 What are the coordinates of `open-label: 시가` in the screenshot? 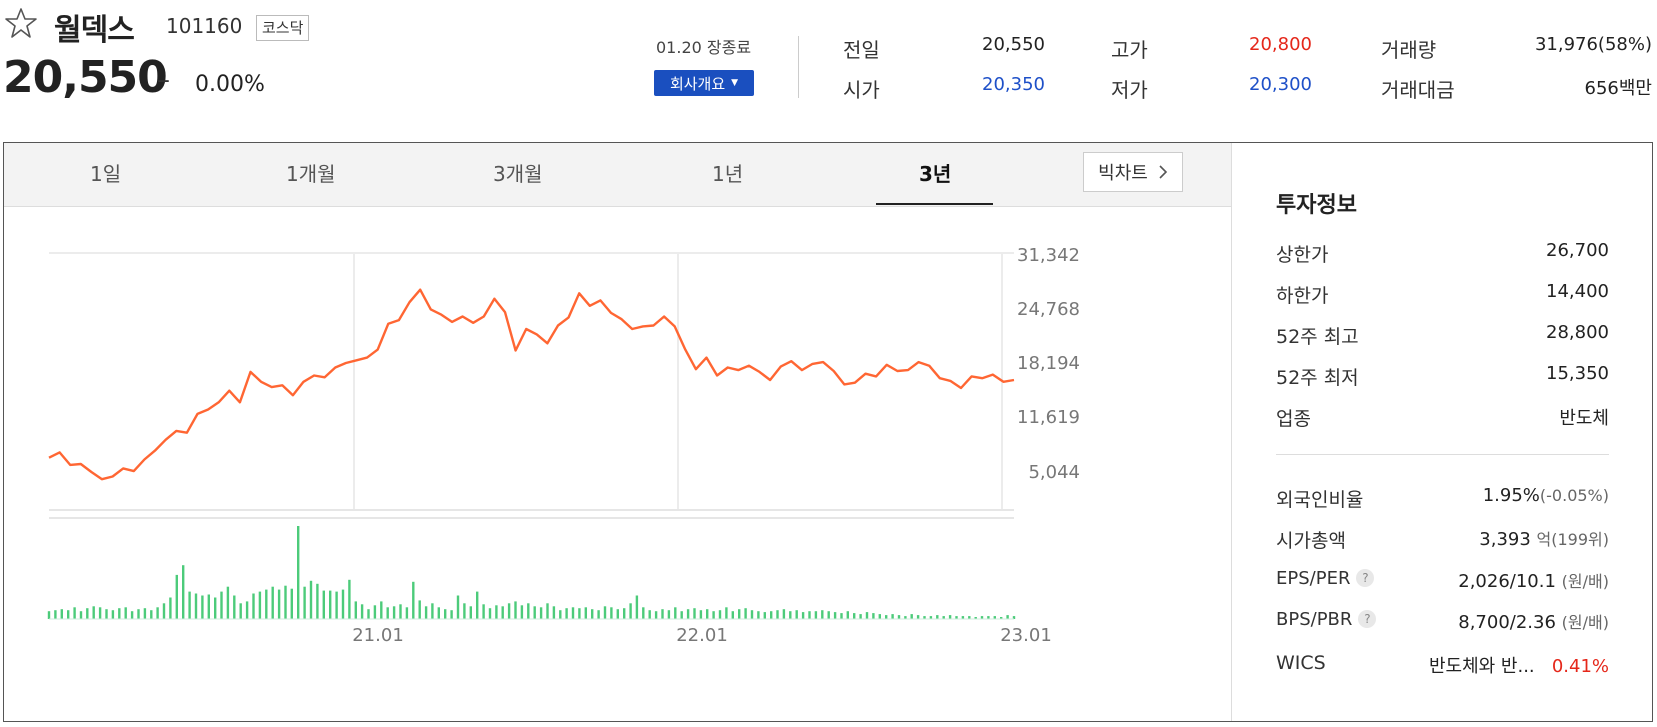 It's located at (861, 90).